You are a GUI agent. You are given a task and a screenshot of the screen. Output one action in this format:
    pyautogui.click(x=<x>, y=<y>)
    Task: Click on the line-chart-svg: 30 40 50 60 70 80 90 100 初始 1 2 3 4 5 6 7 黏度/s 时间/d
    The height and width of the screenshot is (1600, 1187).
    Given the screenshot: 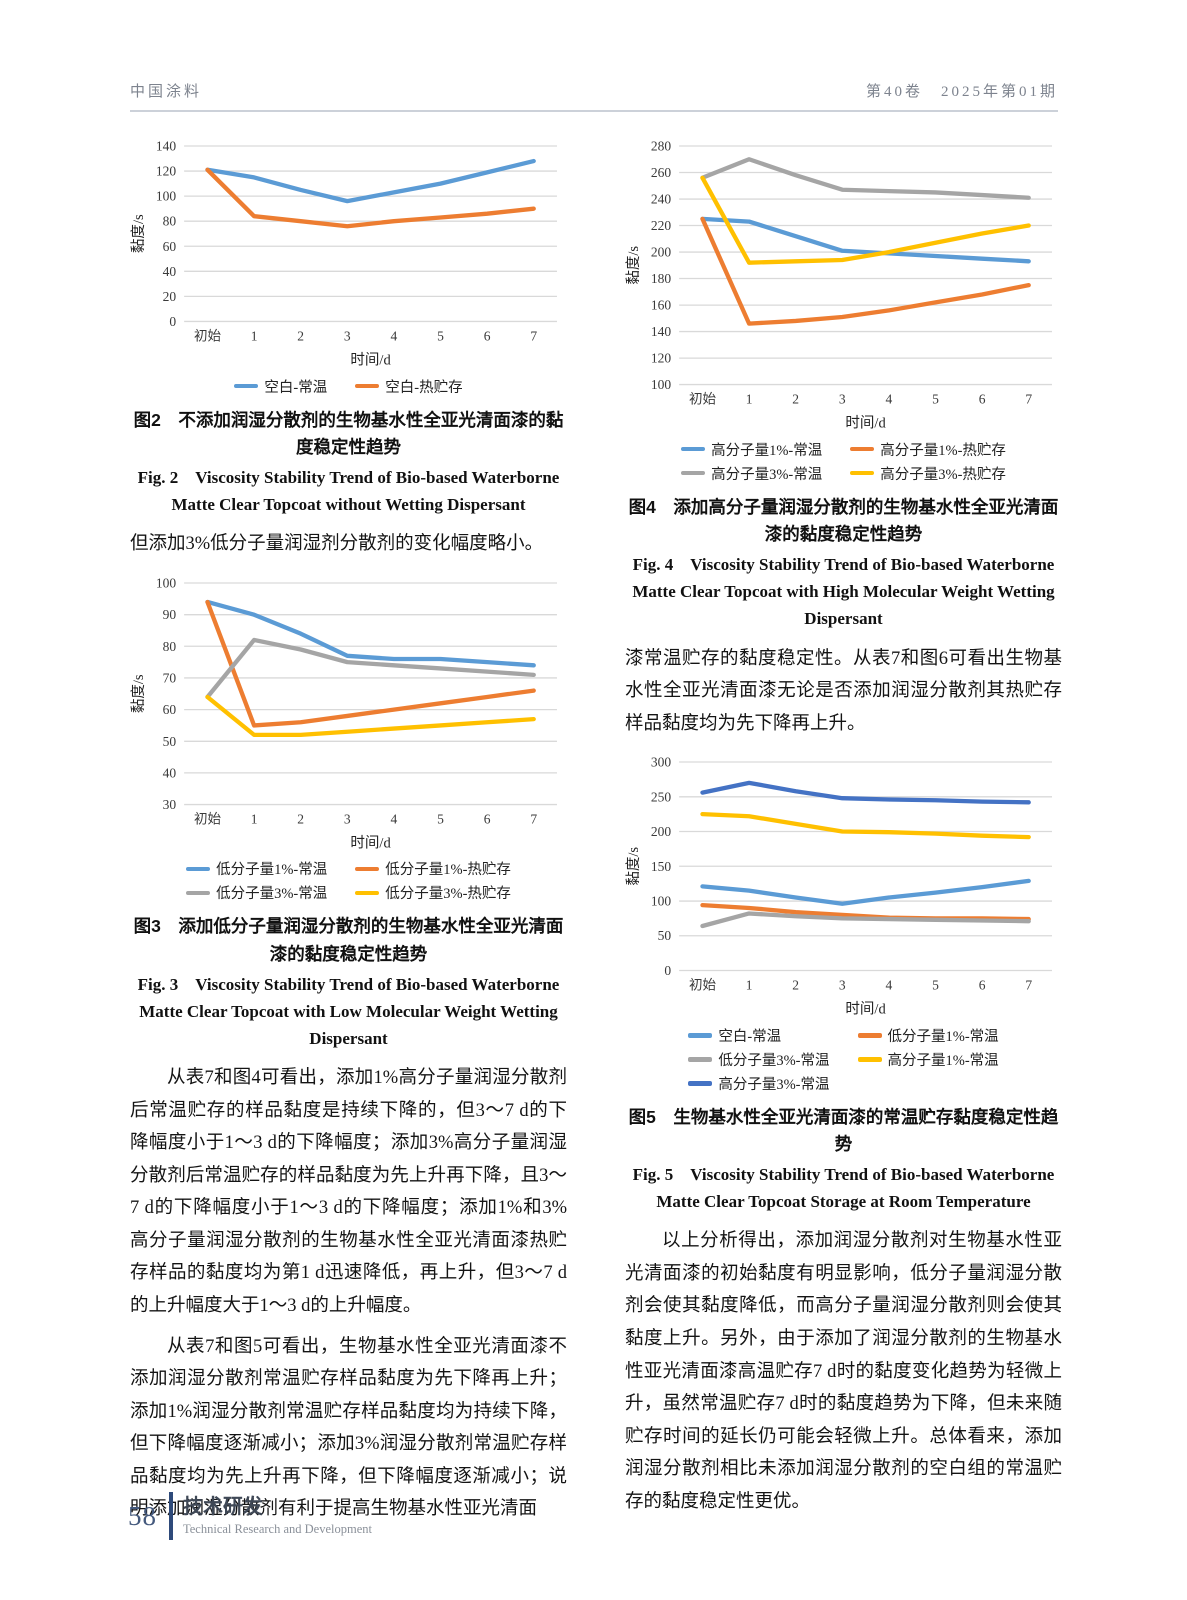 What is the action you would take?
    pyautogui.click(x=343, y=713)
    